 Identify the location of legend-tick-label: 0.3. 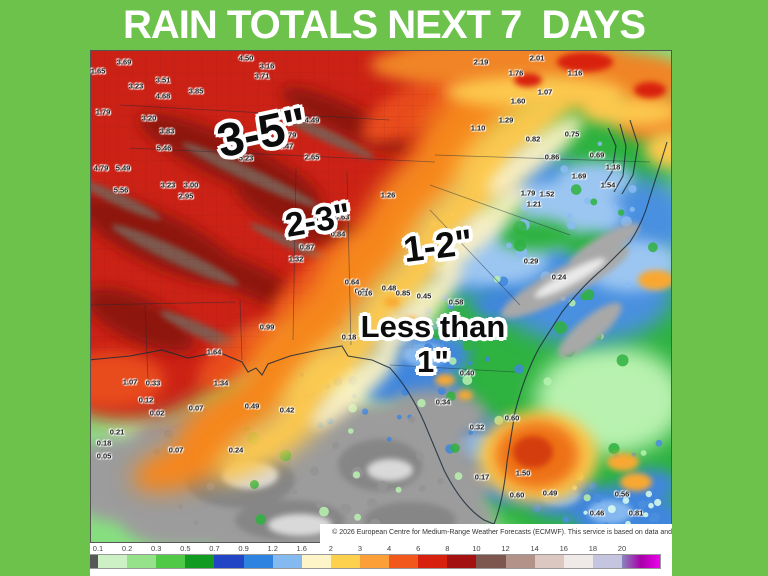
(156, 548).